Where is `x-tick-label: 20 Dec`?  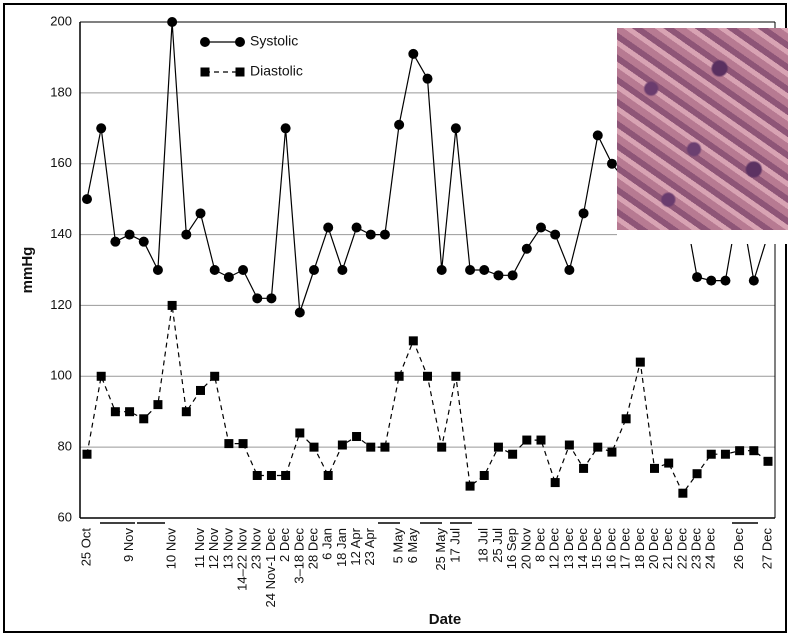 x-tick-label: 20 Dec is located at coordinates (653, 549).